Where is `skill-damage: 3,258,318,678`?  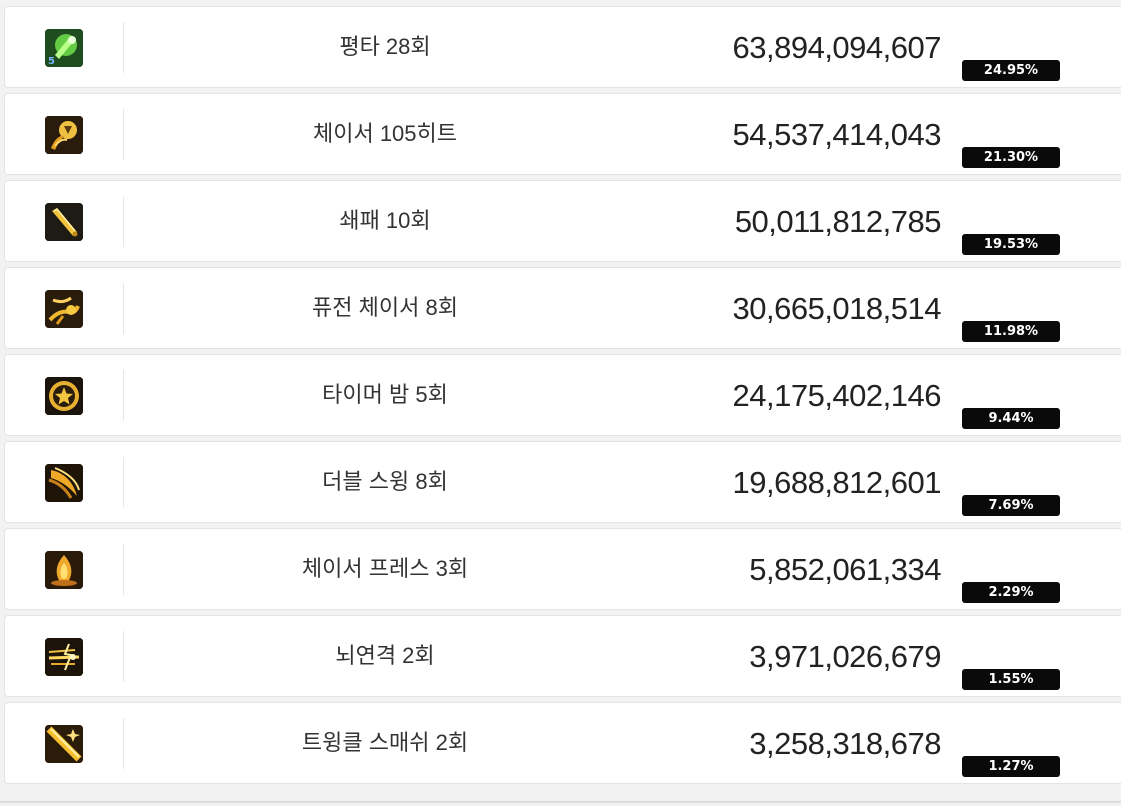 skill-damage: 3,258,318,678 is located at coordinates (845, 743).